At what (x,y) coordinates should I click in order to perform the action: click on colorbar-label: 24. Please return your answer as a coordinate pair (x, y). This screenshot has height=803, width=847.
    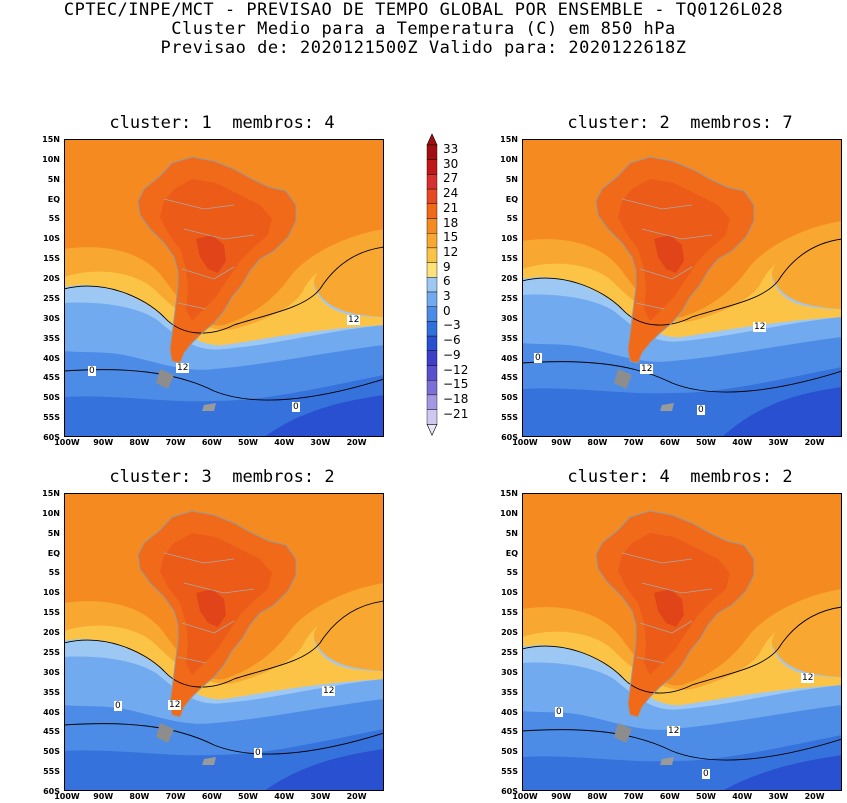
    Looking at the image, I should click on (451, 193).